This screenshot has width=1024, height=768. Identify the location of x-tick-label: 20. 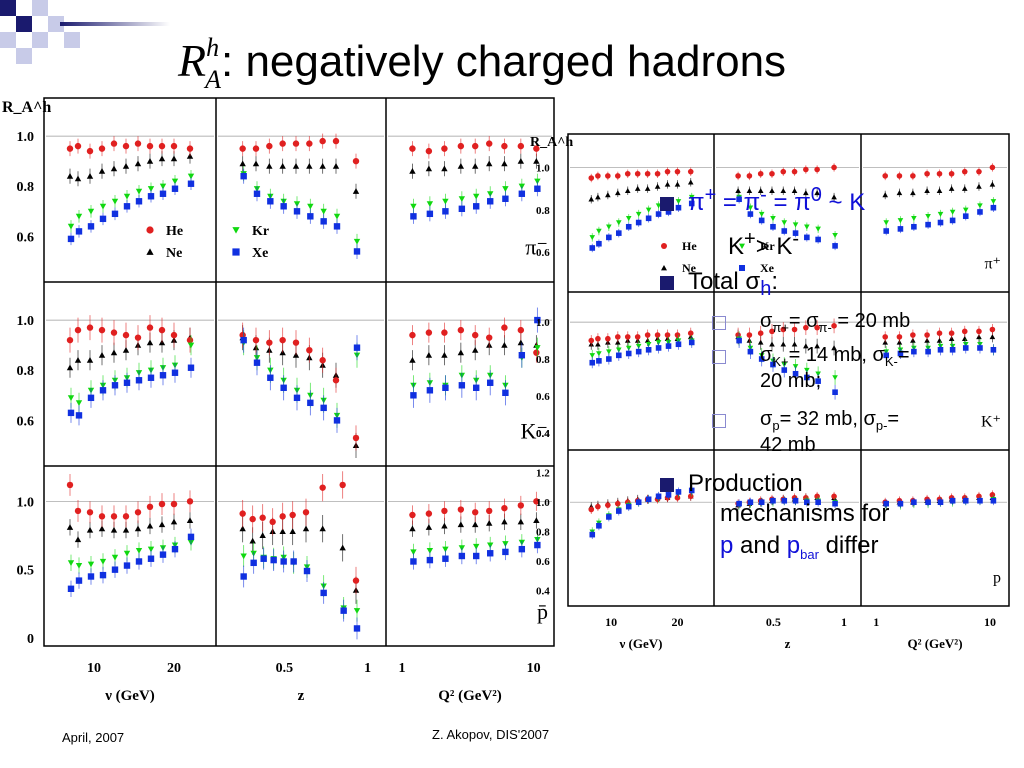
(677, 622).